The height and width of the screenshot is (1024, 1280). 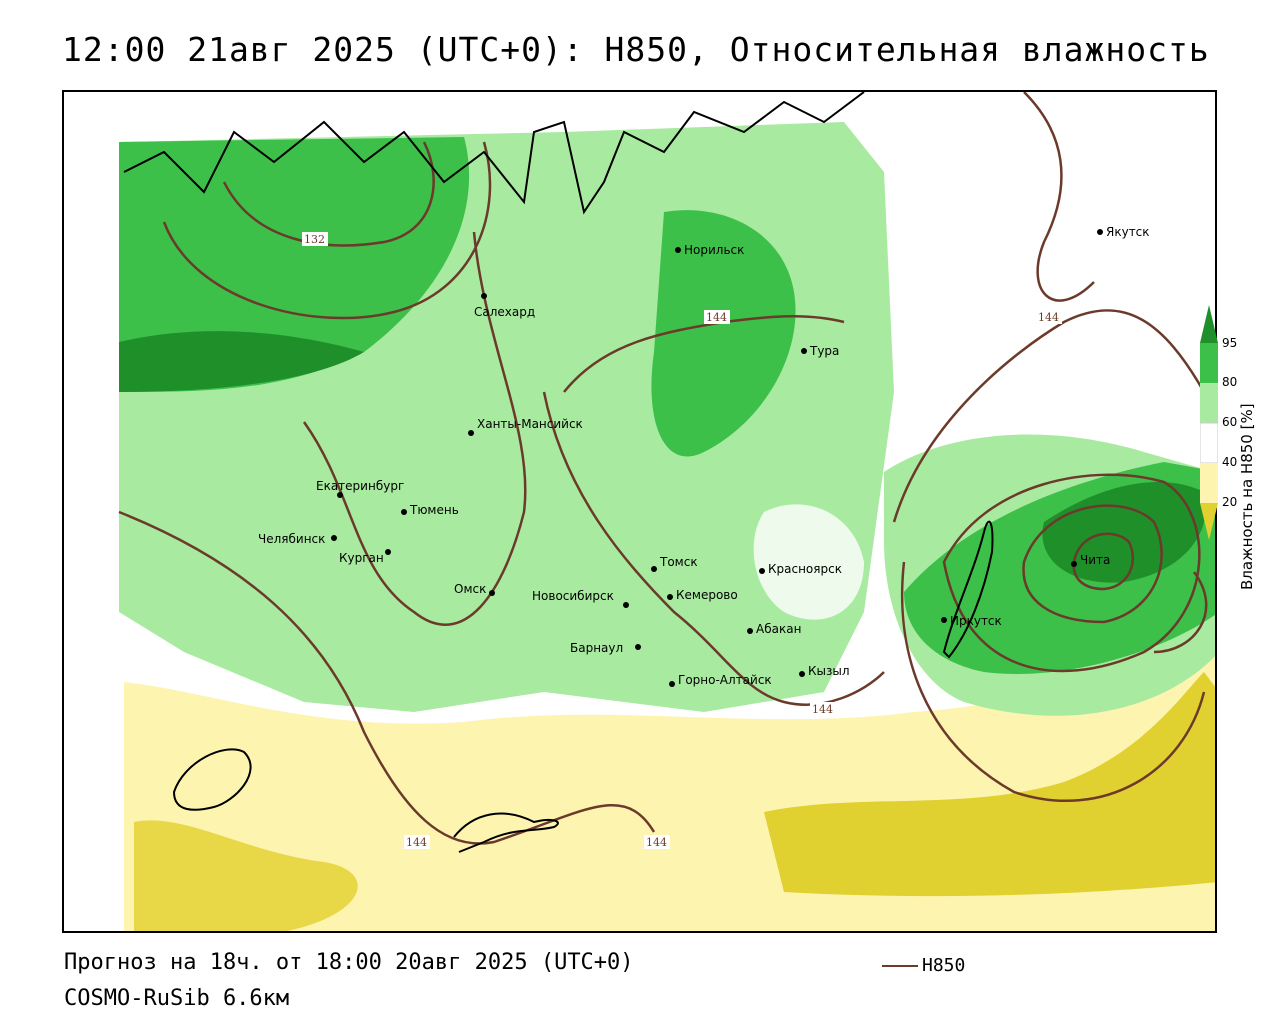 I want to click on svg-text: Иркутск, so click(x=976, y=621).